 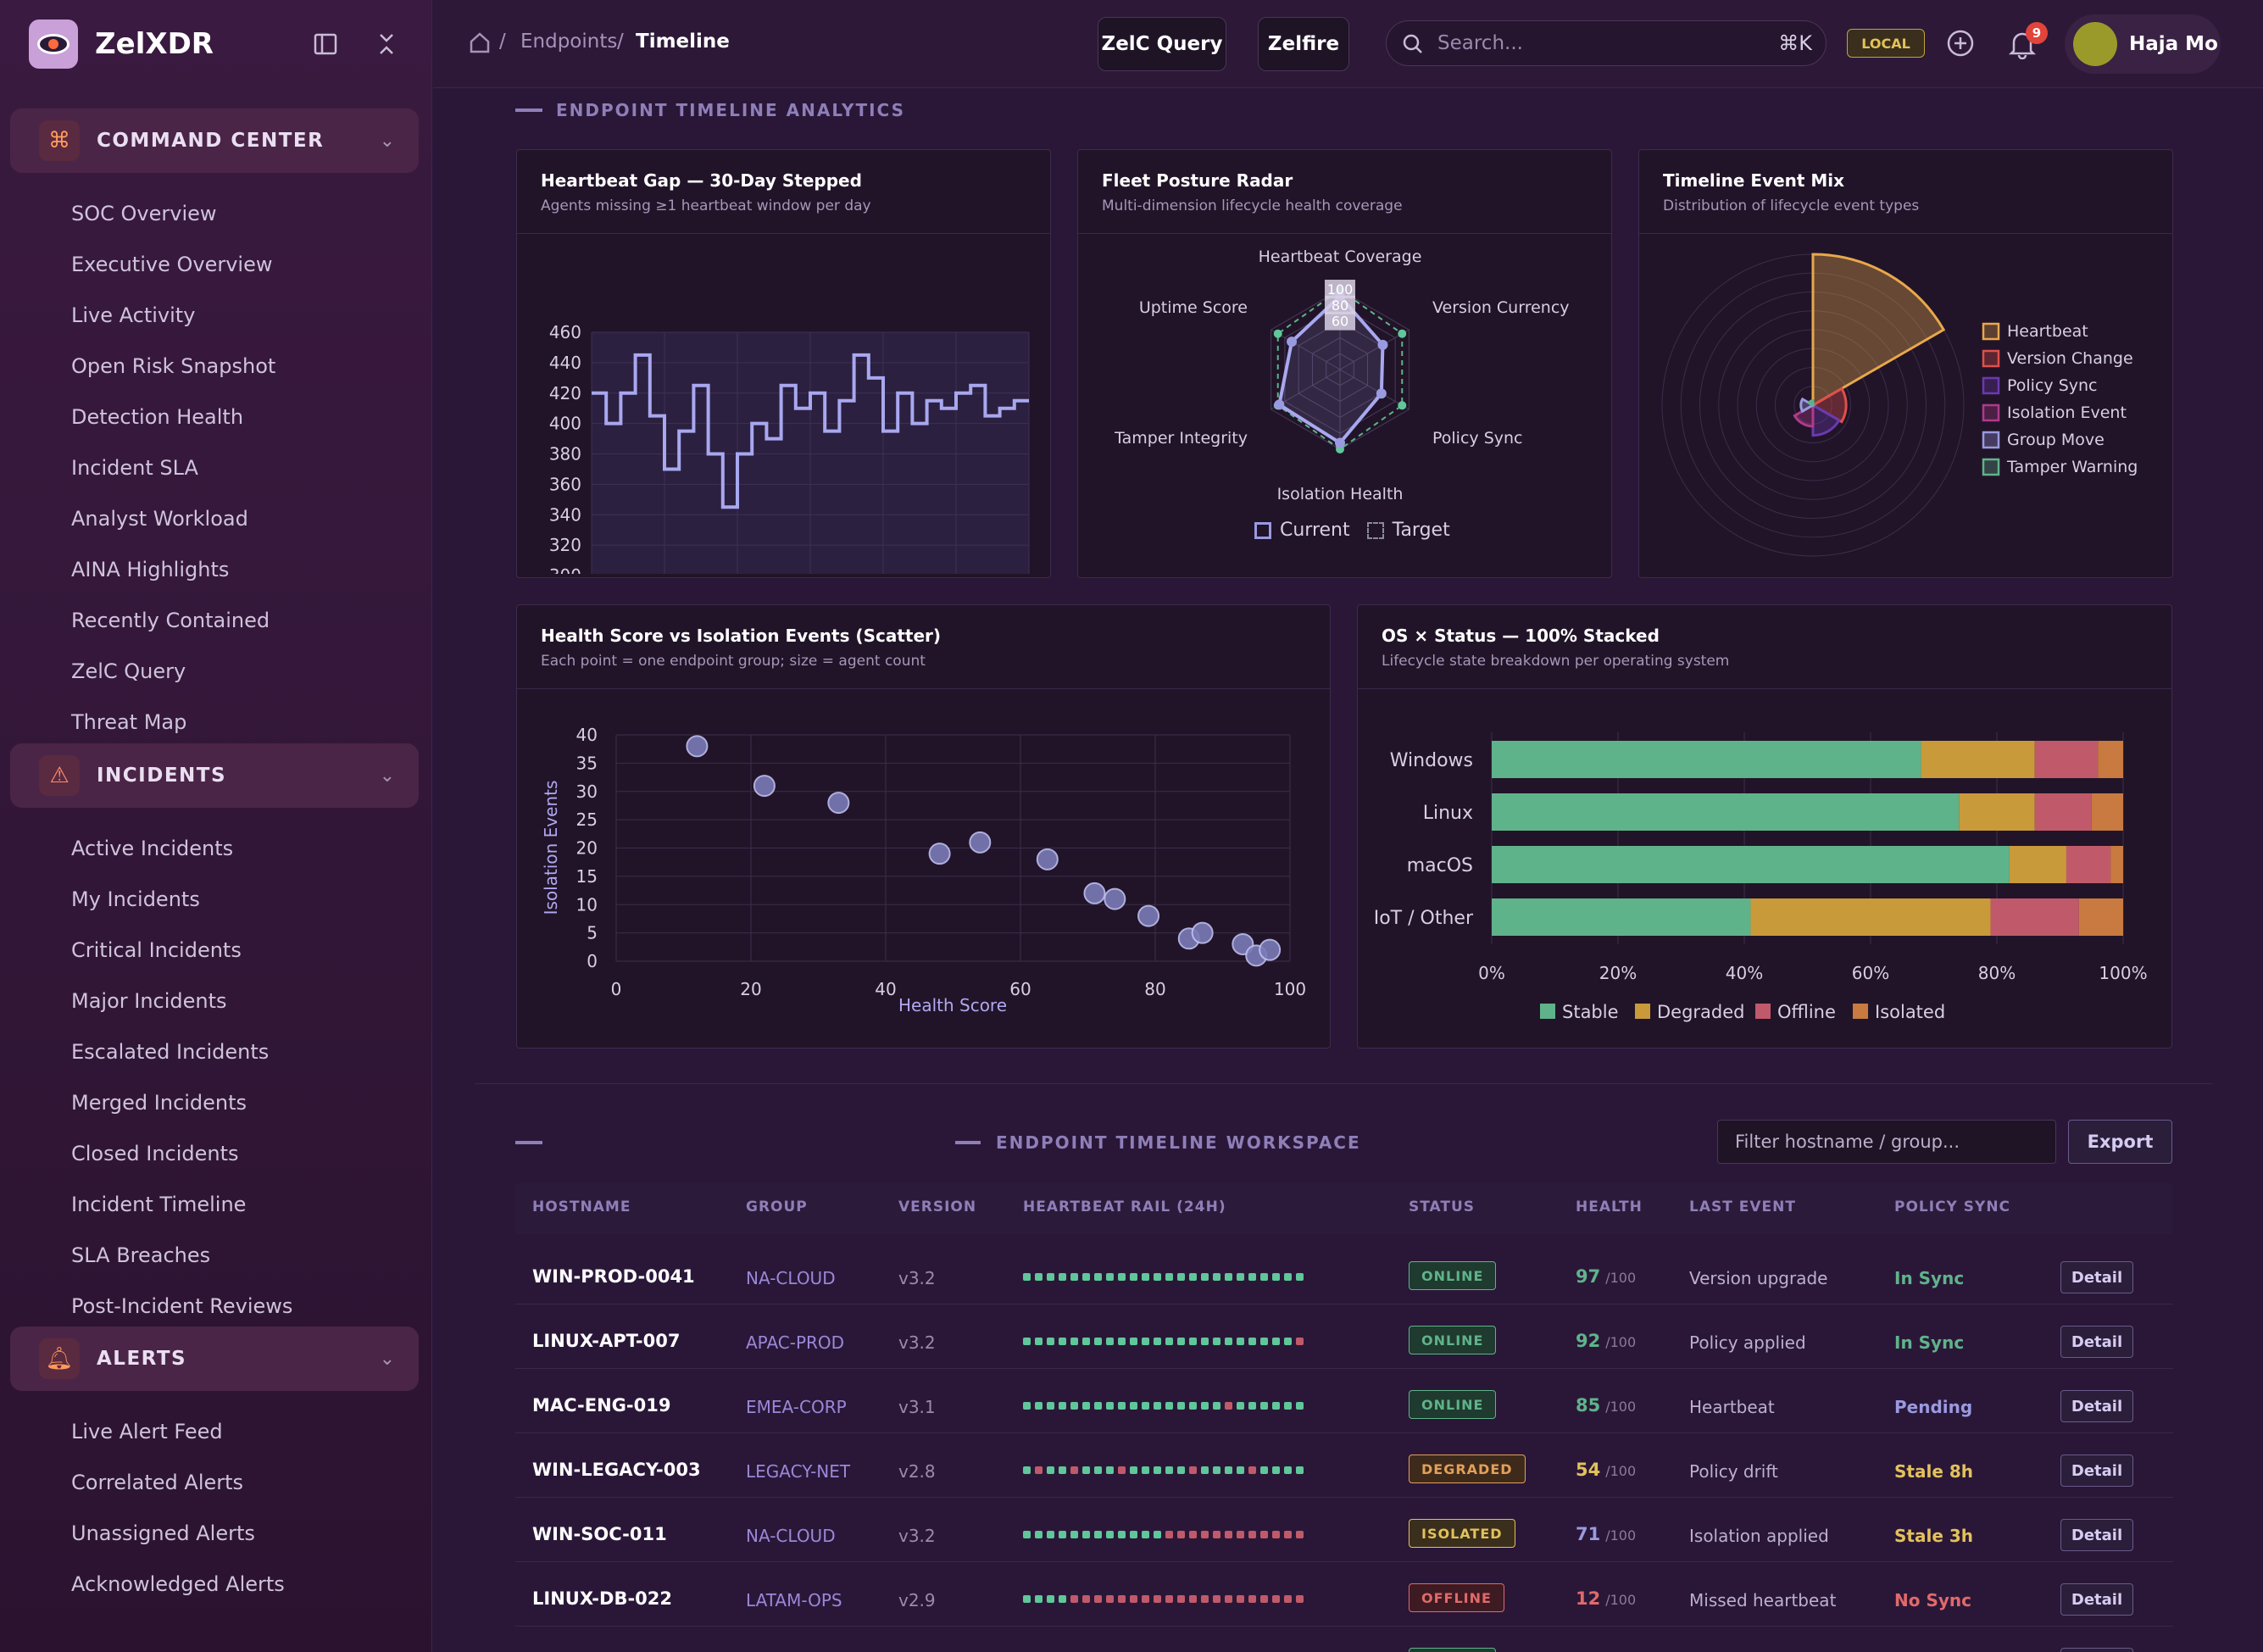 What do you see at coordinates (1929, 1342) in the screenshot?
I see `row-policy-sync: In Sync` at bounding box center [1929, 1342].